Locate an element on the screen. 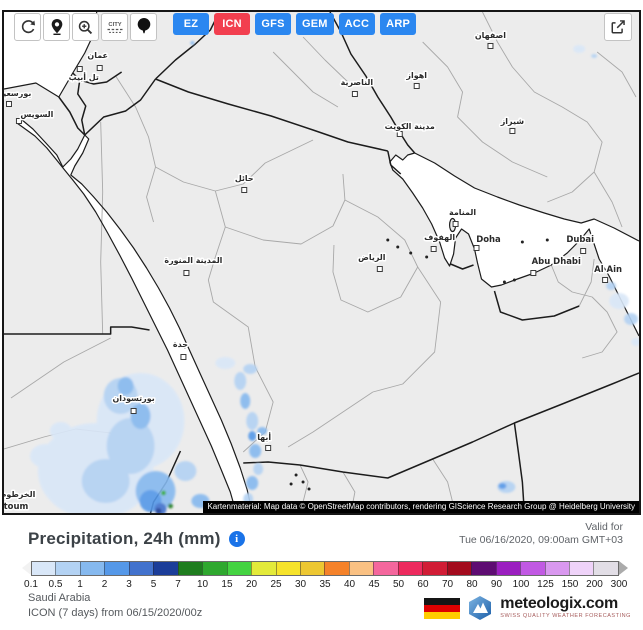 The image size is (643, 630). city-label: اصفهان is located at coordinates (490, 35).